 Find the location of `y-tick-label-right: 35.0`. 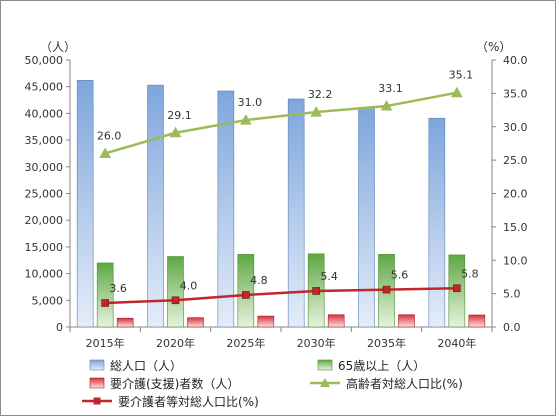

y-tick-label-right: 35.0 is located at coordinates (515, 93).